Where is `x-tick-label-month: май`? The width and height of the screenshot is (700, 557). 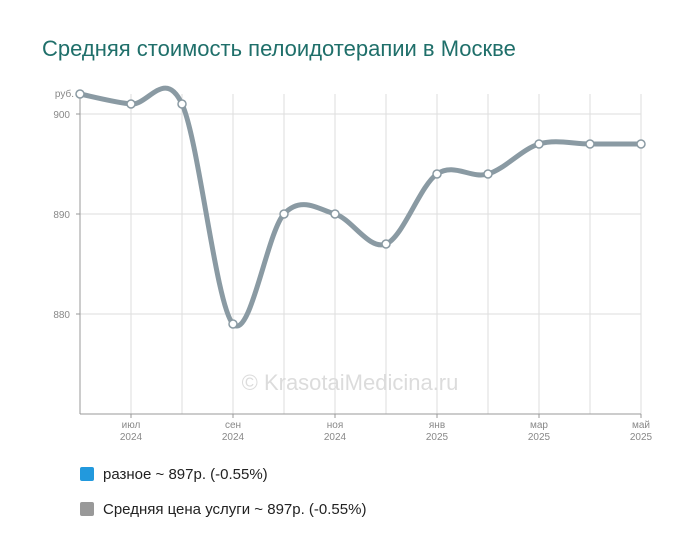
x-tick-label-month: май is located at coordinates (641, 425).